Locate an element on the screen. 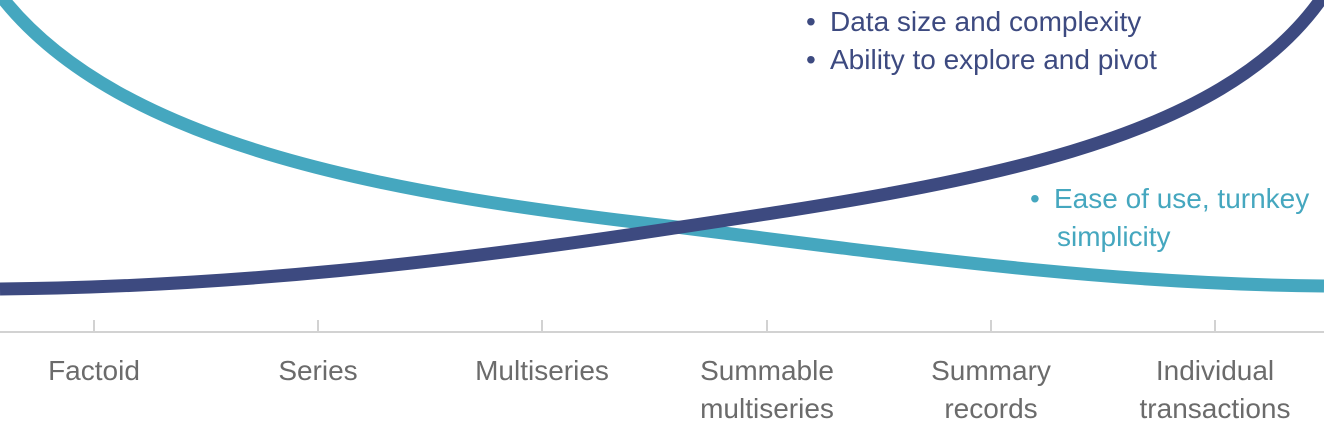  legend-item-simplicity: simplicity is located at coordinates (1114, 236).